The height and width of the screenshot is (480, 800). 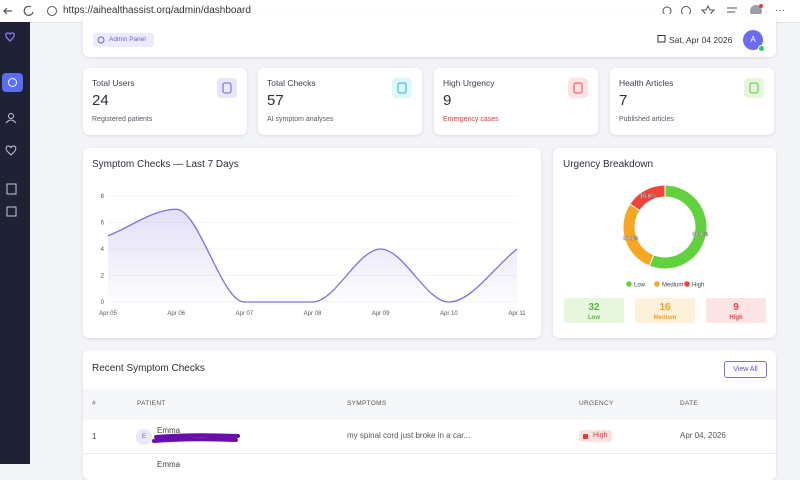 What do you see at coordinates (517, 314) in the screenshot?
I see `x-tick-label: Apr 11` at bounding box center [517, 314].